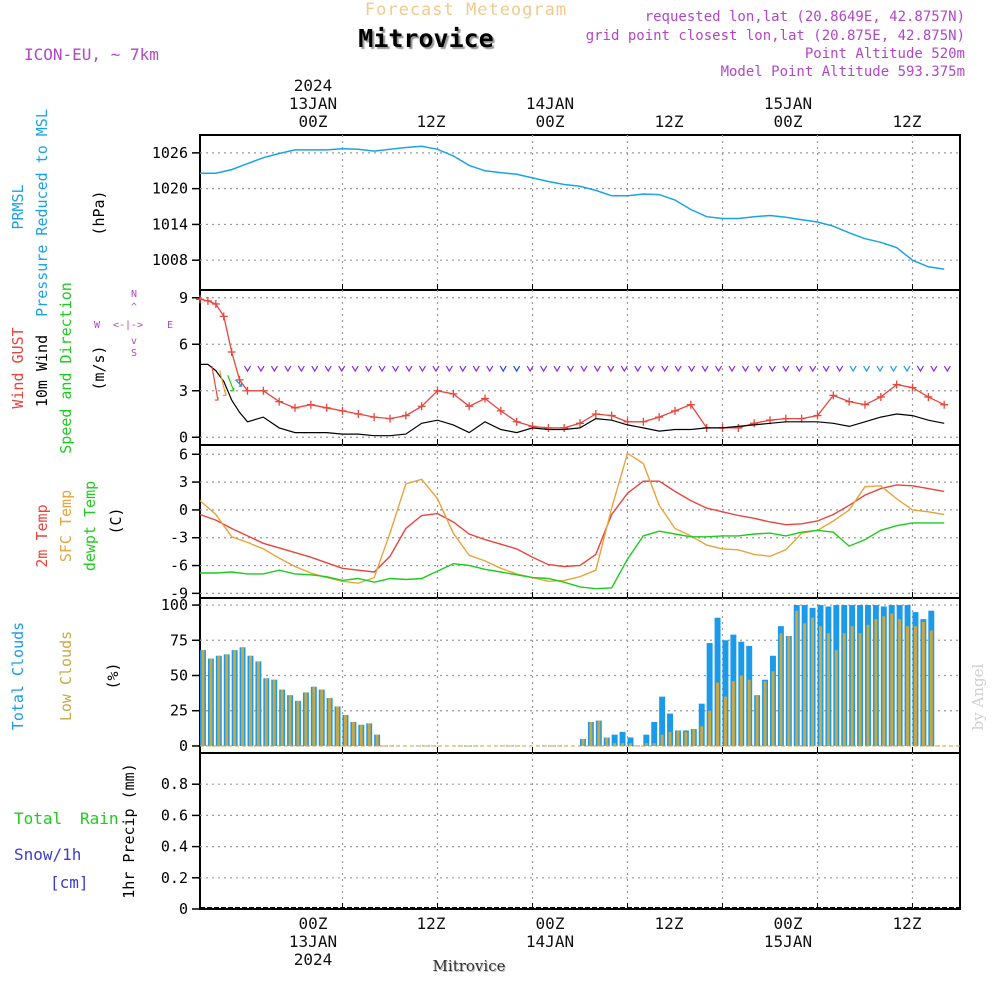 This screenshot has height=1000, width=1000. I want to click on precip-snow-label: Snow/1h, so click(48, 854).